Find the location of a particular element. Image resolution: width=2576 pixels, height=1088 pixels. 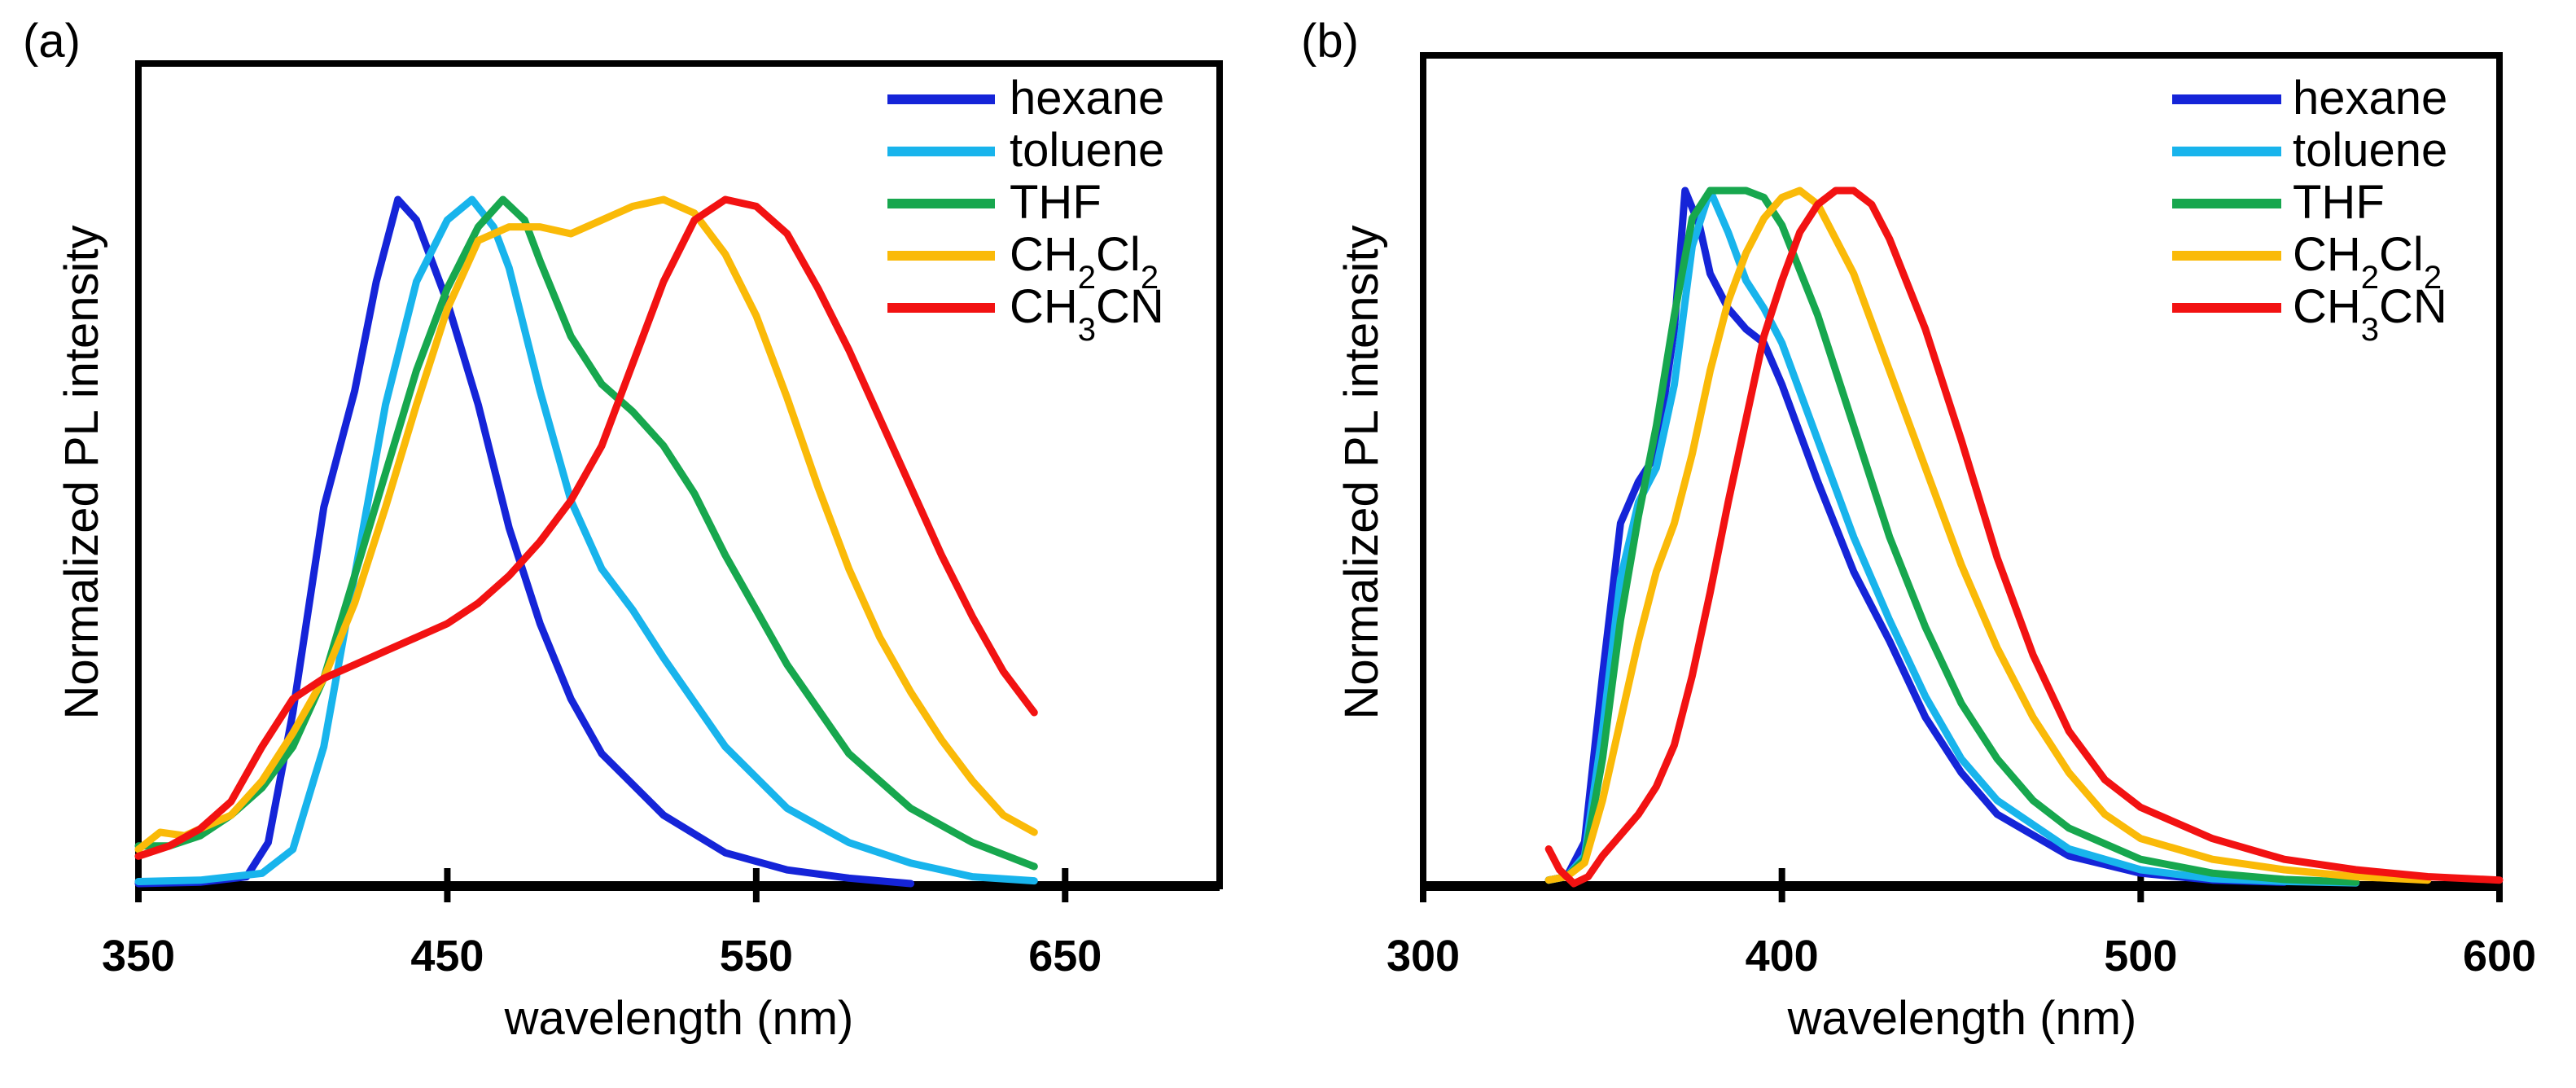

x-tick-label: 650 is located at coordinates (1065, 957).